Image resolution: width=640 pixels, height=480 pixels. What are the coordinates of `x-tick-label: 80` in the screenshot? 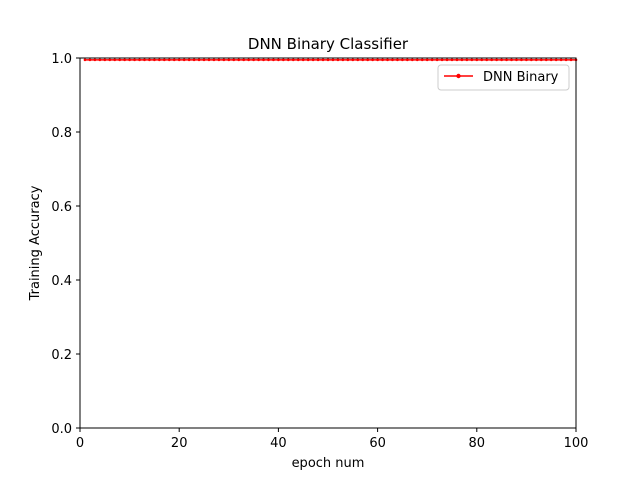 It's located at (477, 443).